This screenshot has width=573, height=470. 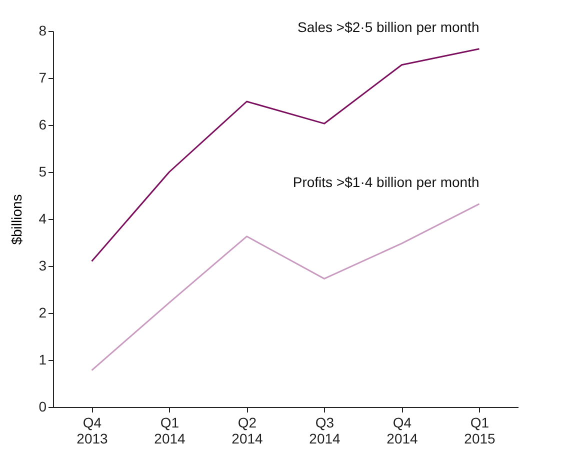 What do you see at coordinates (42, 360) in the screenshot?
I see `y-tick-label: 1` at bounding box center [42, 360].